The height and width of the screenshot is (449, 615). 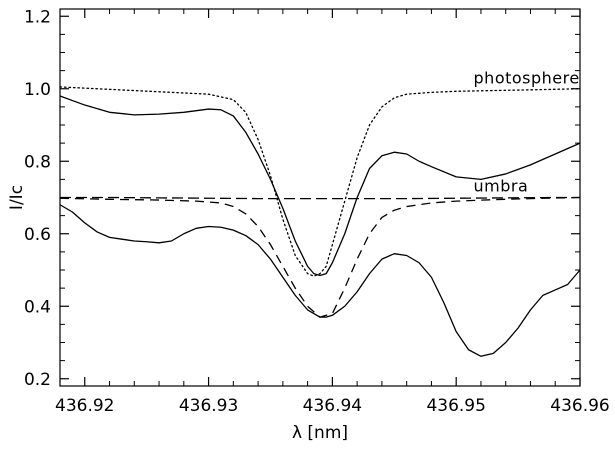 What do you see at coordinates (37, 162) in the screenshot?
I see `y-tick-label: 0.8` at bounding box center [37, 162].